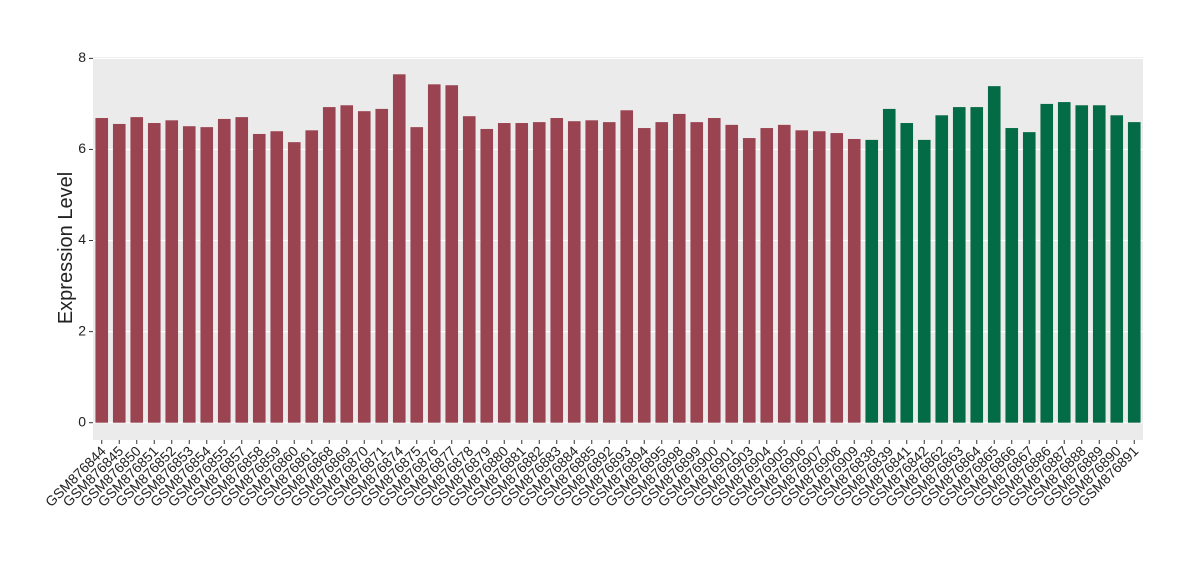  Describe the element at coordinates (82, 57) in the screenshot. I see `y-tick-label: 8` at that location.